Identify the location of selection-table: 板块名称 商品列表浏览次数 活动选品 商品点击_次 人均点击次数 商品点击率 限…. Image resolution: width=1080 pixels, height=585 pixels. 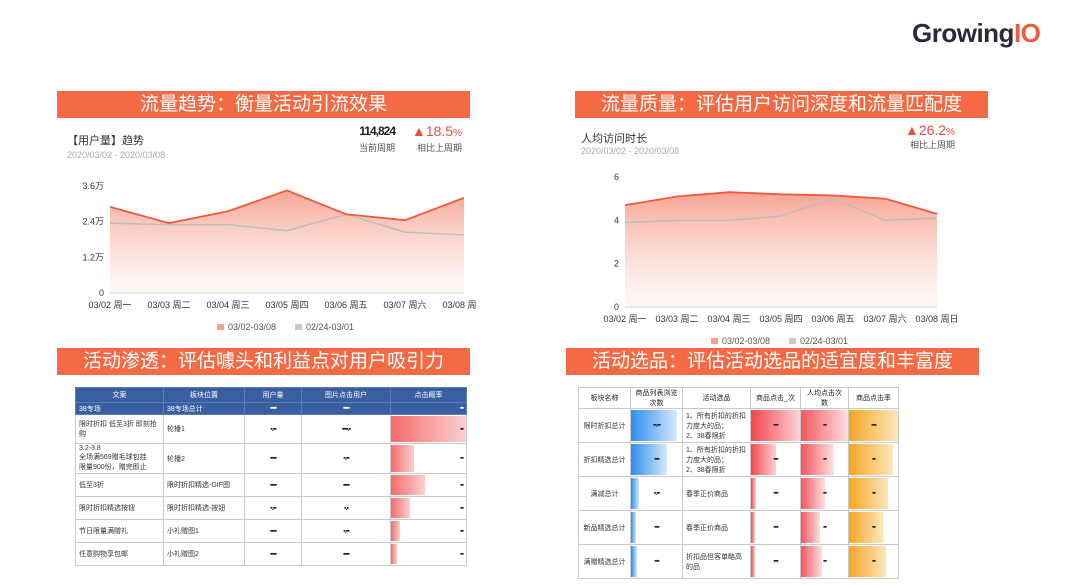
(738, 483).